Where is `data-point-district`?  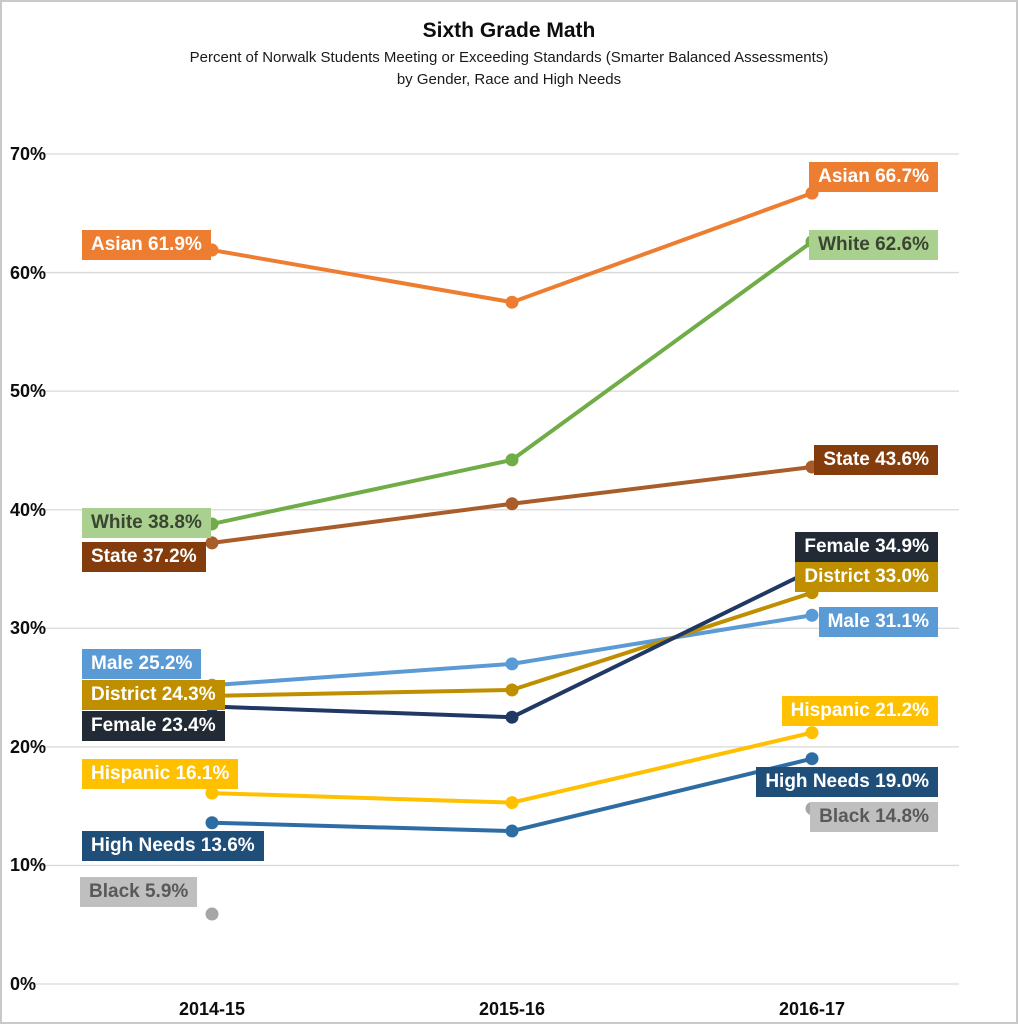
data-point-district is located at coordinates (512, 690).